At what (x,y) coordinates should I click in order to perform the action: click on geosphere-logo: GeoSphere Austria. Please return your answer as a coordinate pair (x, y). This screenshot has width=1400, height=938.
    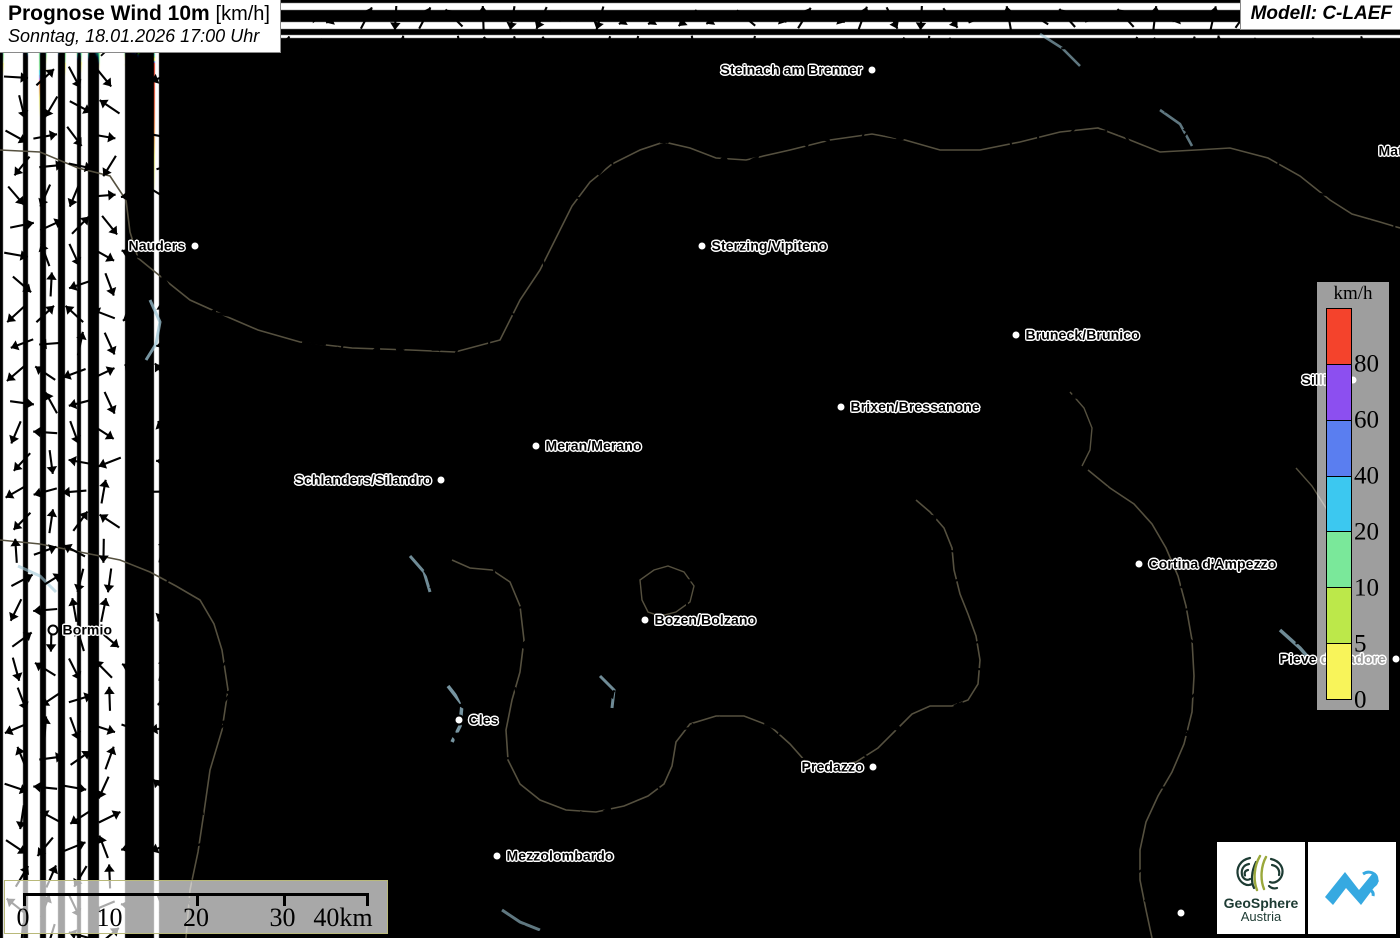
    Looking at the image, I should click on (1261, 888).